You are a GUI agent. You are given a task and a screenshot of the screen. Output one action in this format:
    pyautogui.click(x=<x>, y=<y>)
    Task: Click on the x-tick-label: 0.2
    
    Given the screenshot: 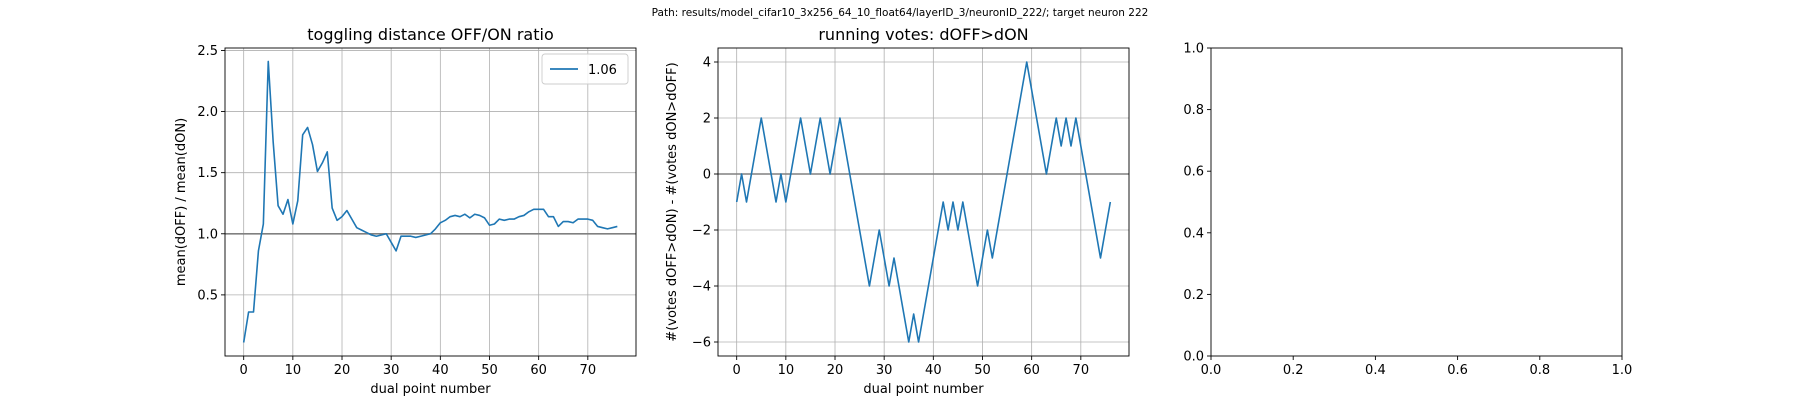 What is the action you would take?
    pyautogui.click(x=1293, y=370)
    